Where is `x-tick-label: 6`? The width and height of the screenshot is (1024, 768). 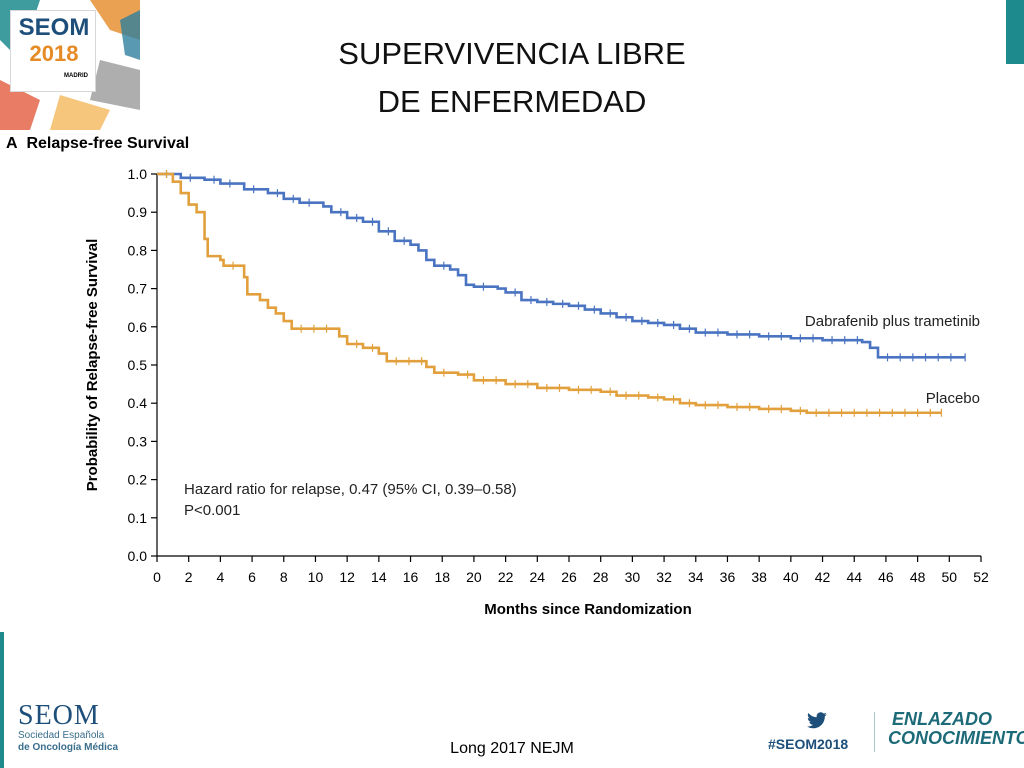 x-tick-label: 6 is located at coordinates (252, 577).